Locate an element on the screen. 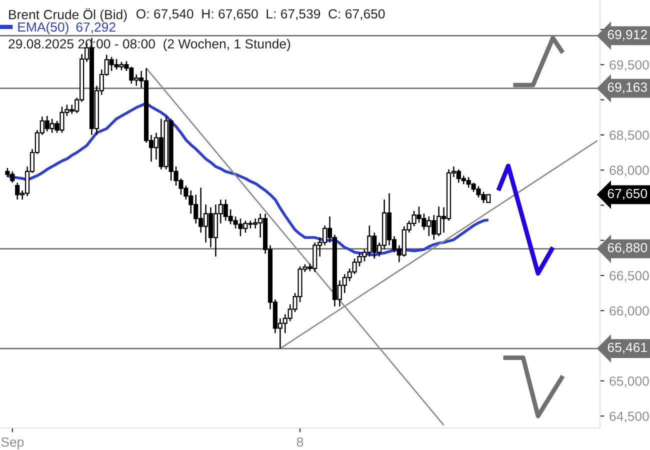  y-tick-label: 66,500 is located at coordinates (629, 276).